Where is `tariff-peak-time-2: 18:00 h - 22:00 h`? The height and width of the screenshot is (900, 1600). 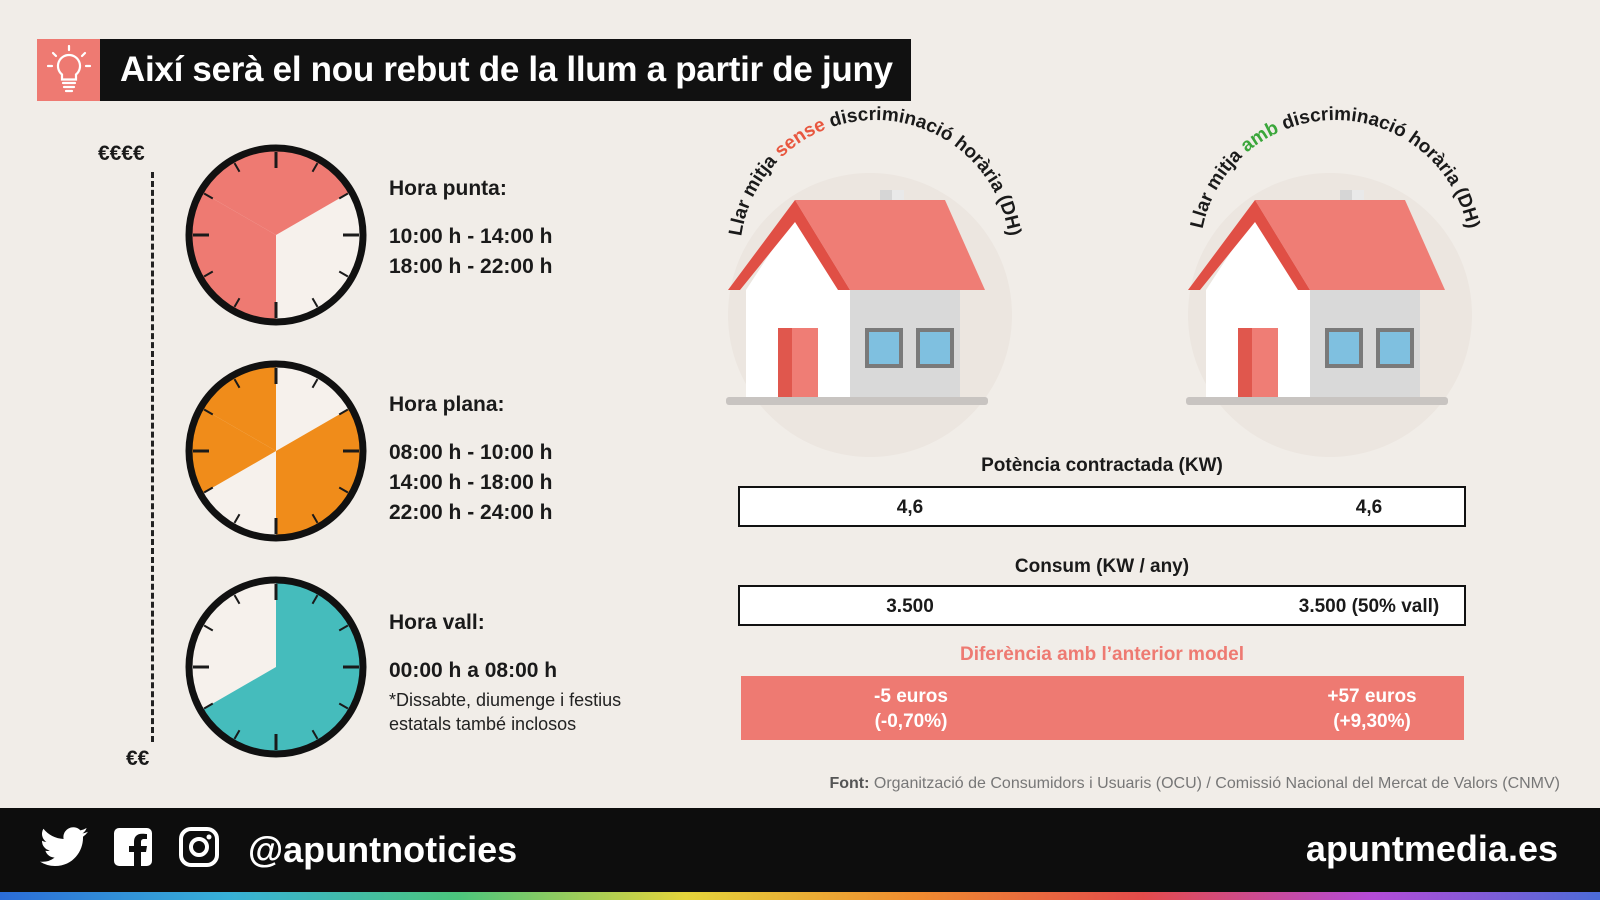
tariff-peak-time-2: 18:00 h - 22:00 h is located at coordinates (471, 266).